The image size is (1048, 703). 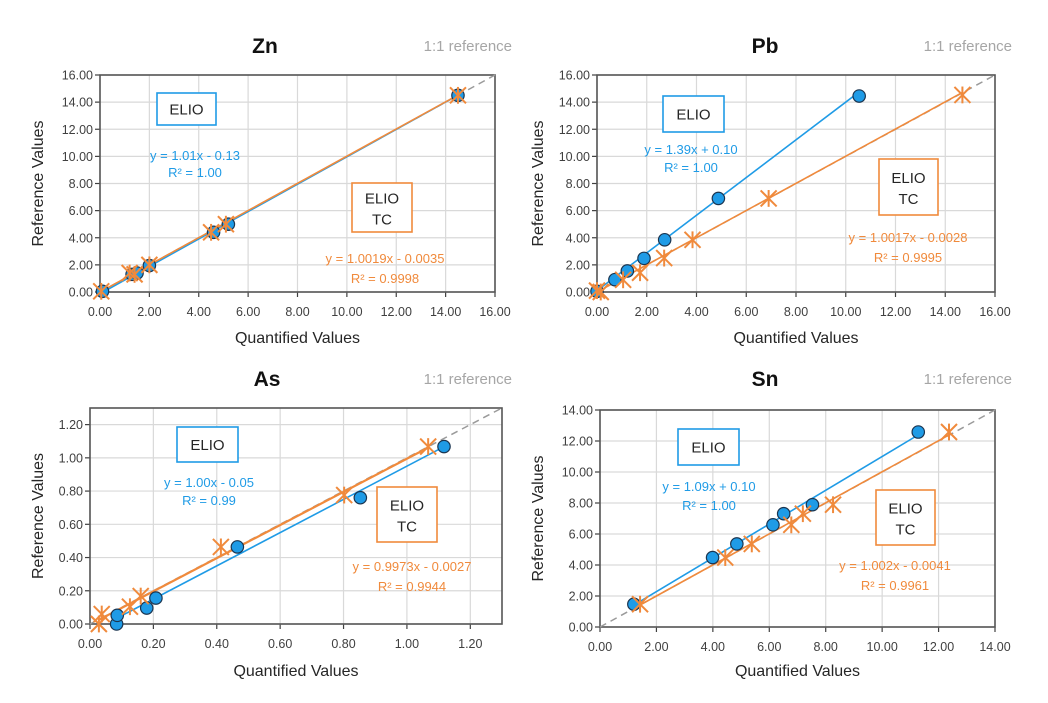 What do you see at coordinates (407, 527) in the screenshot?
I see `legend-label-elio-tc-line2: TC` at bounding box center [407, 527].